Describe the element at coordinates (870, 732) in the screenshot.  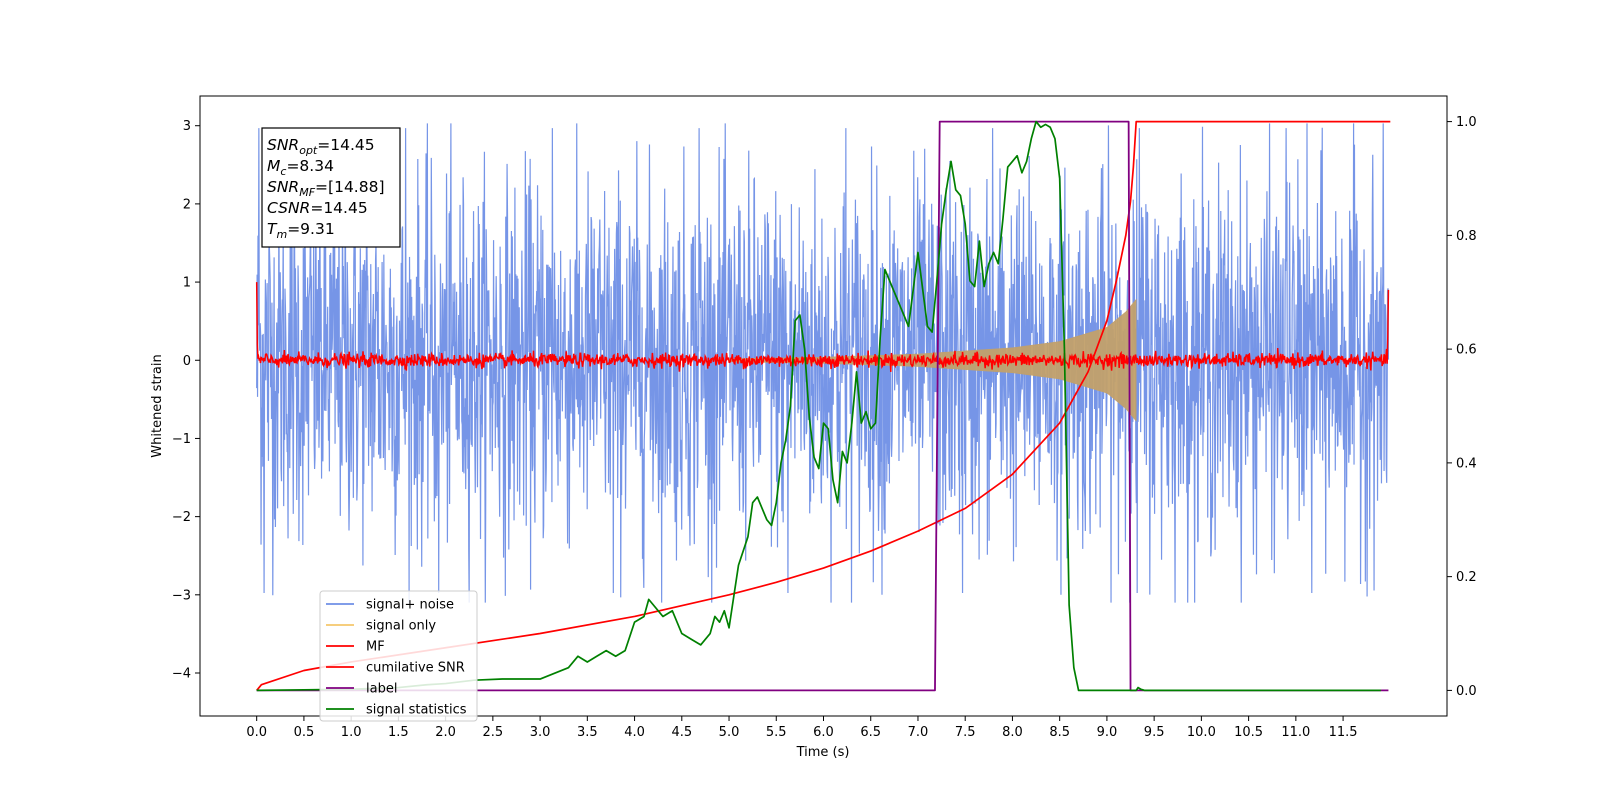
I see `x-tick-label: 6.5` at that location.